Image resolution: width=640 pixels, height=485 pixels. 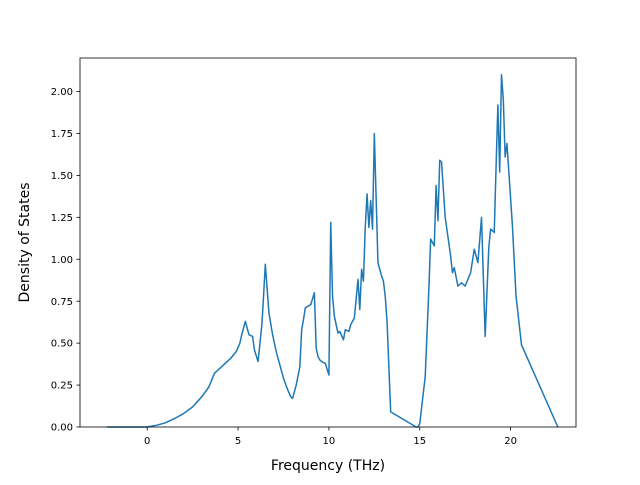 What do you see at coordinates (62, 260) in the screenshot?
I see `y-tick-label: 1.00` at bounding box center [62, 260].